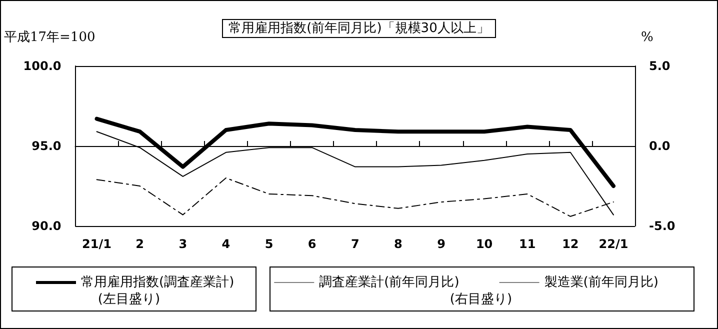  I want to click on legend-label: 調査産業計(前年同月比), so click(389, 282).